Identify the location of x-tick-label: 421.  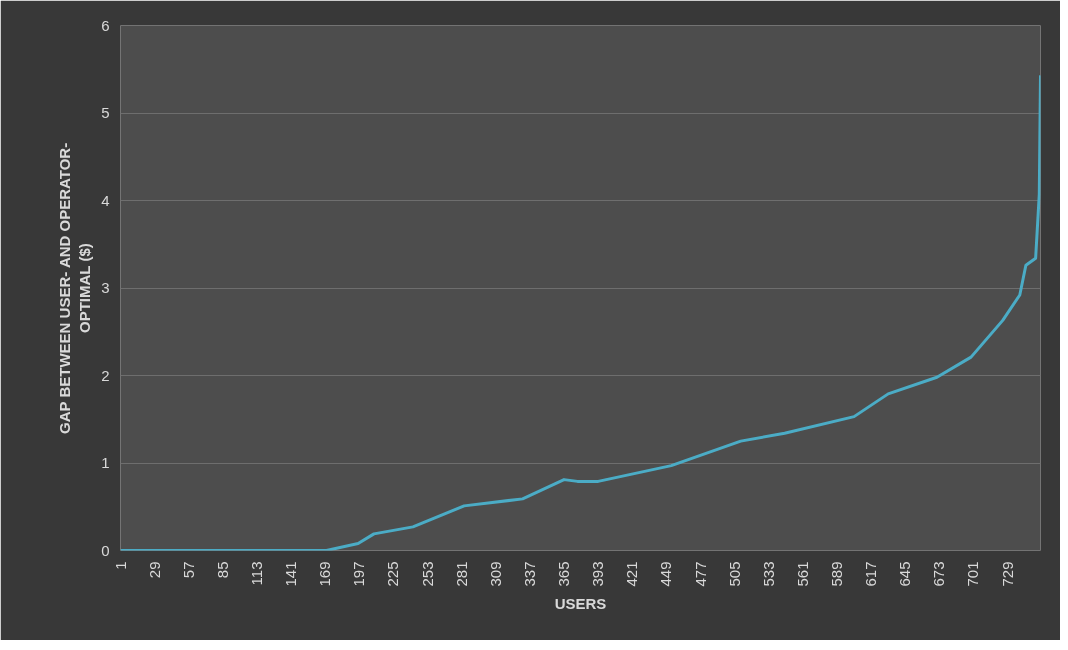
(632, 574).